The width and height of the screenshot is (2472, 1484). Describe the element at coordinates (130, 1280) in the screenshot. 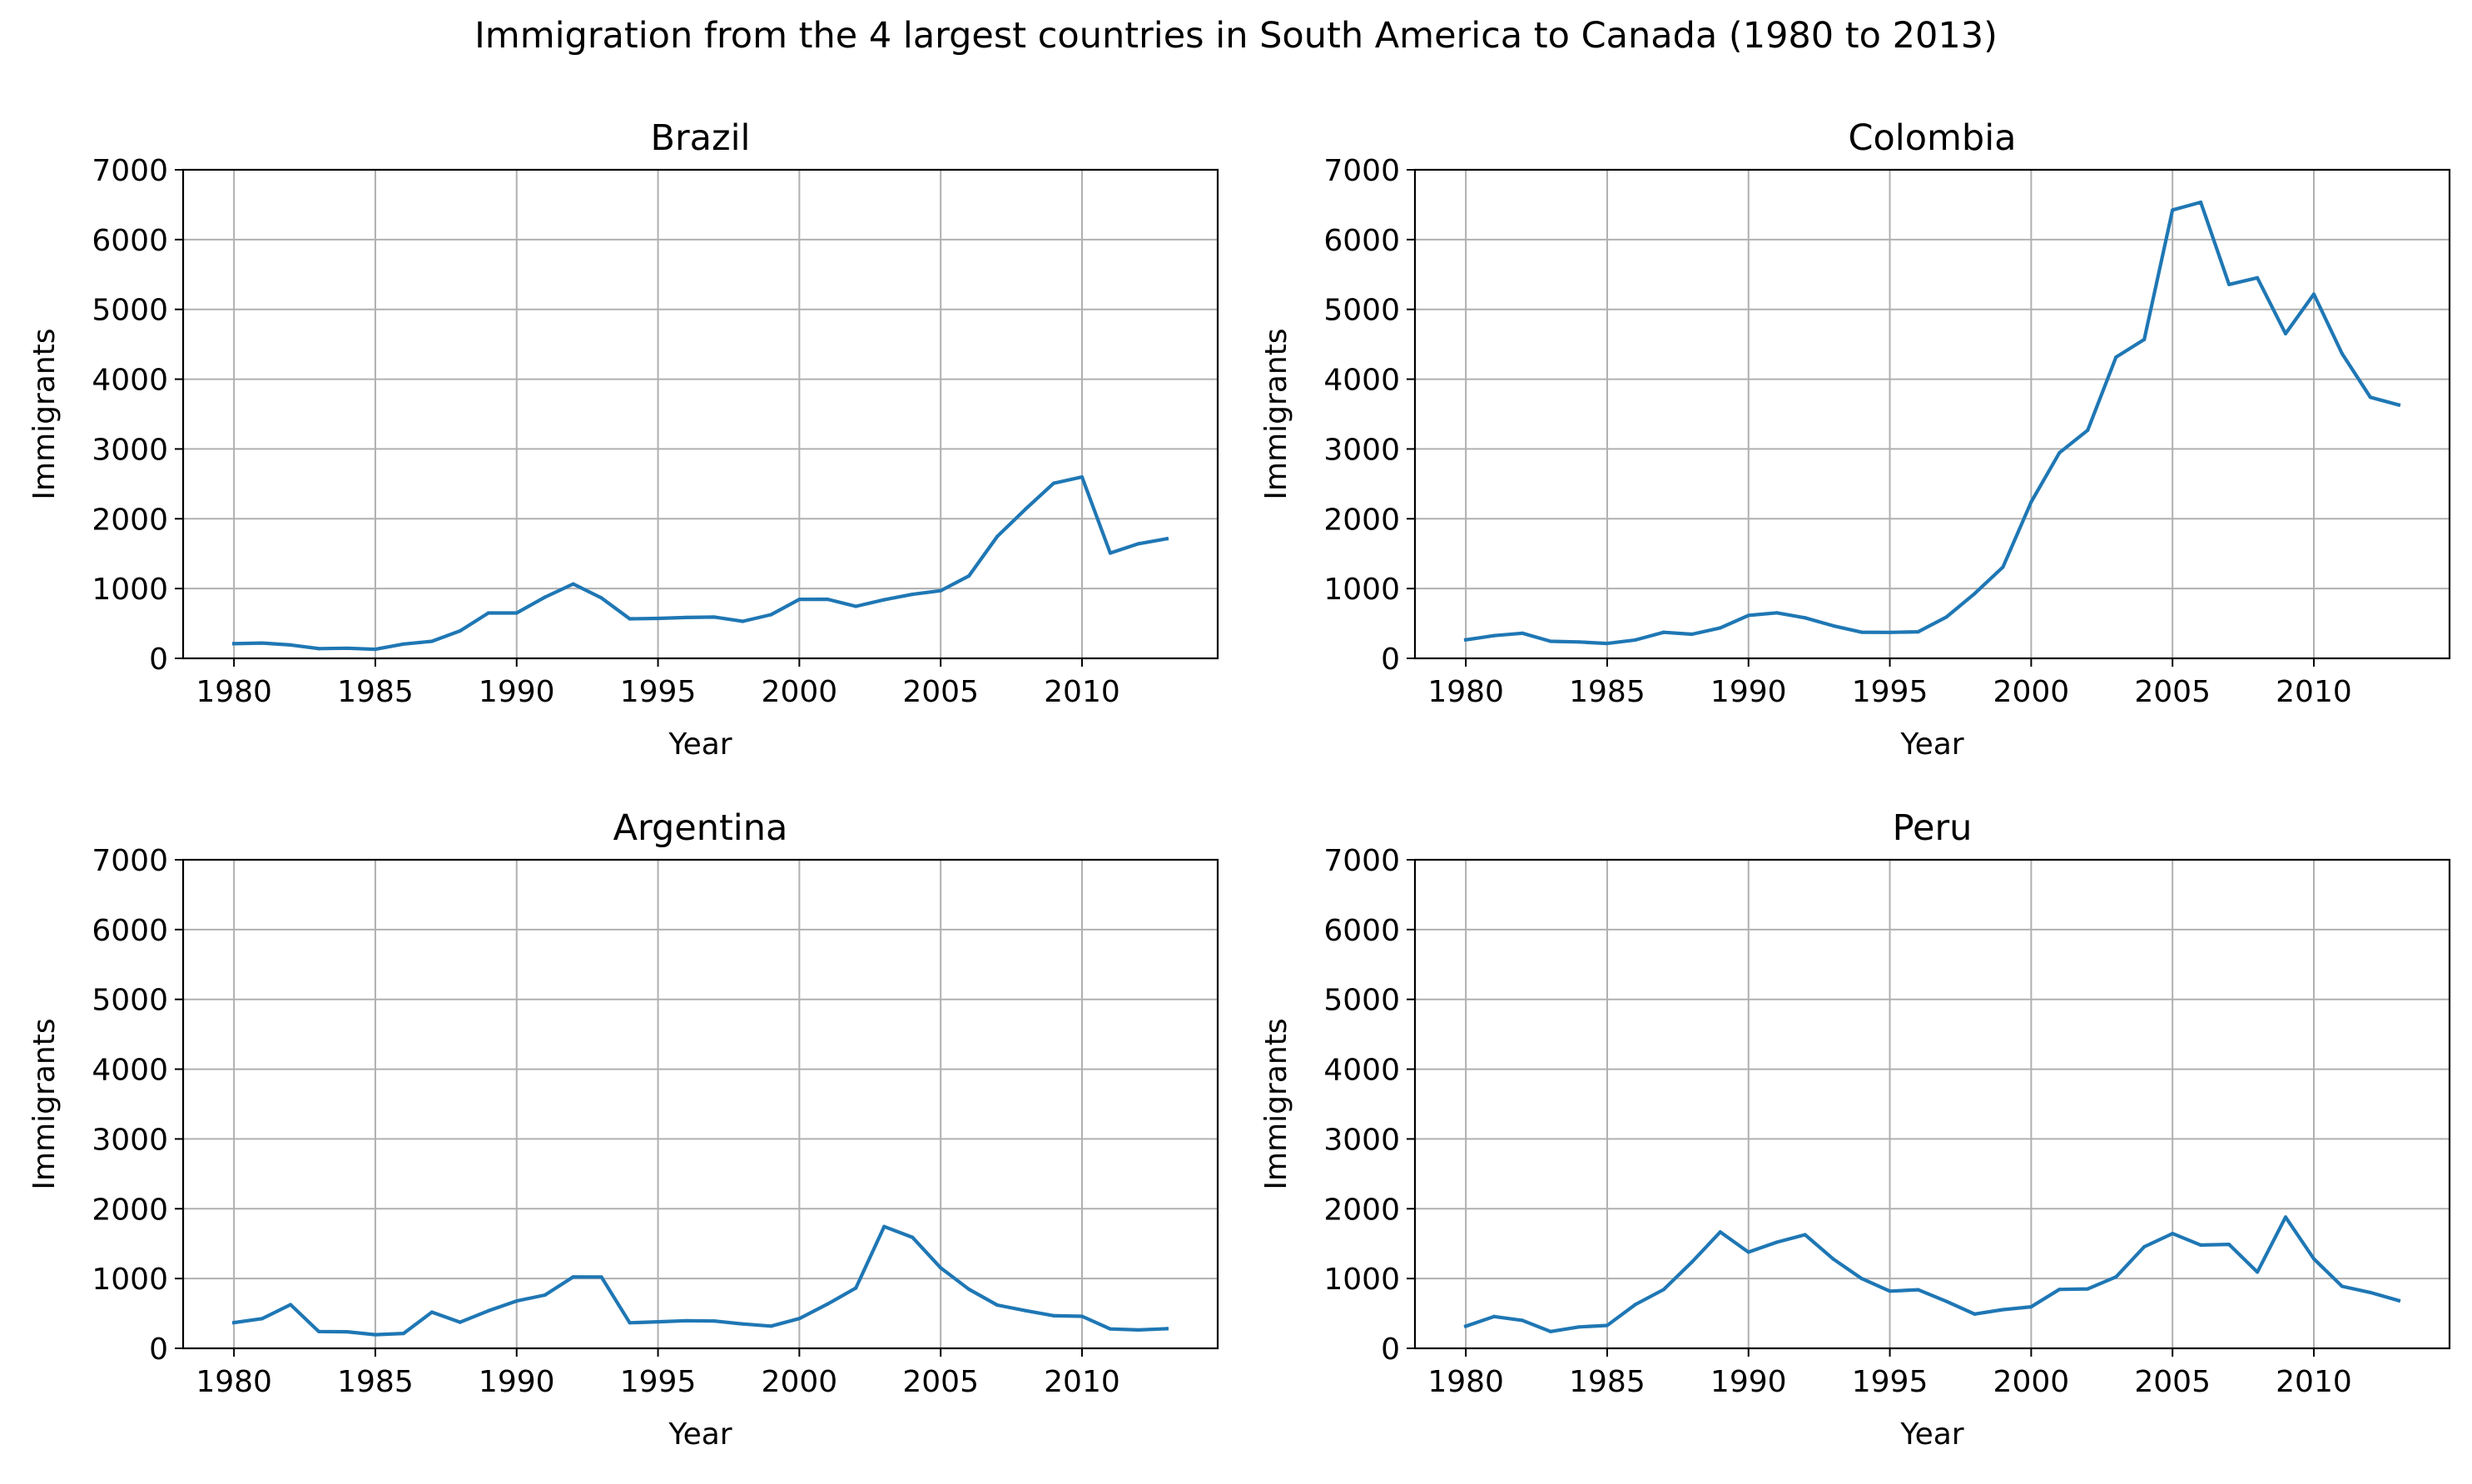

I see `y-tick-label: 1000` at that location.